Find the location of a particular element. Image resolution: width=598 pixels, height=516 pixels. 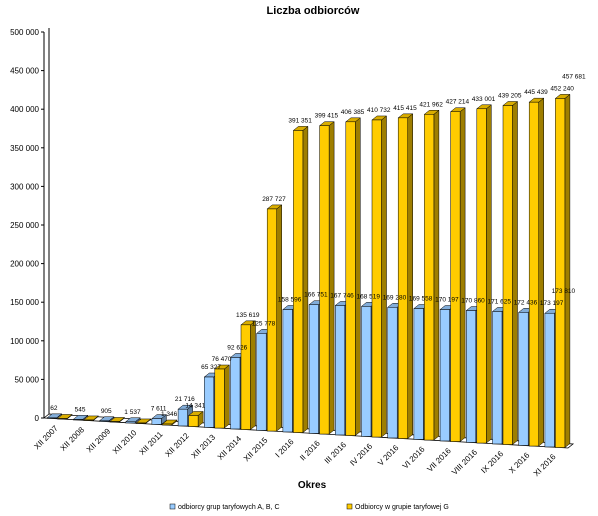

x-tick-label: XII 2012 is located at coordinates (177, 445).